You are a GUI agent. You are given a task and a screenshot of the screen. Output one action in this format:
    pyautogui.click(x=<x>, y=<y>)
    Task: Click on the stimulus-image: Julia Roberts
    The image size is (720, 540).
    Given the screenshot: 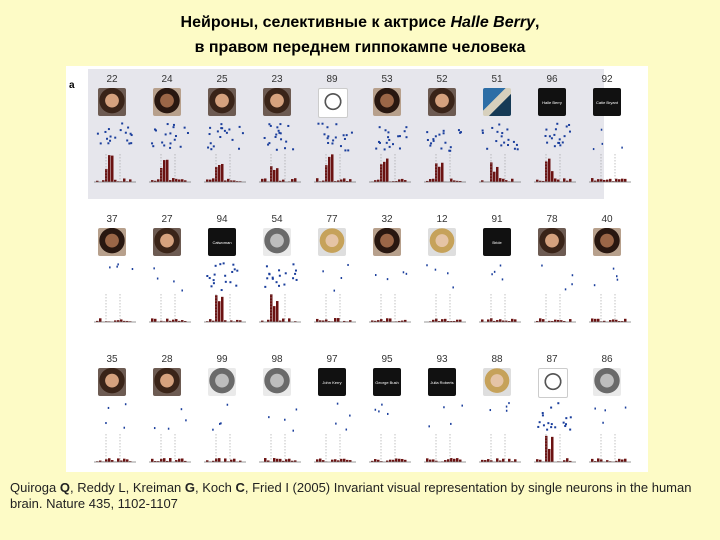 What is the action you would take?
    pyautogui.click(x=442, y=382)
    